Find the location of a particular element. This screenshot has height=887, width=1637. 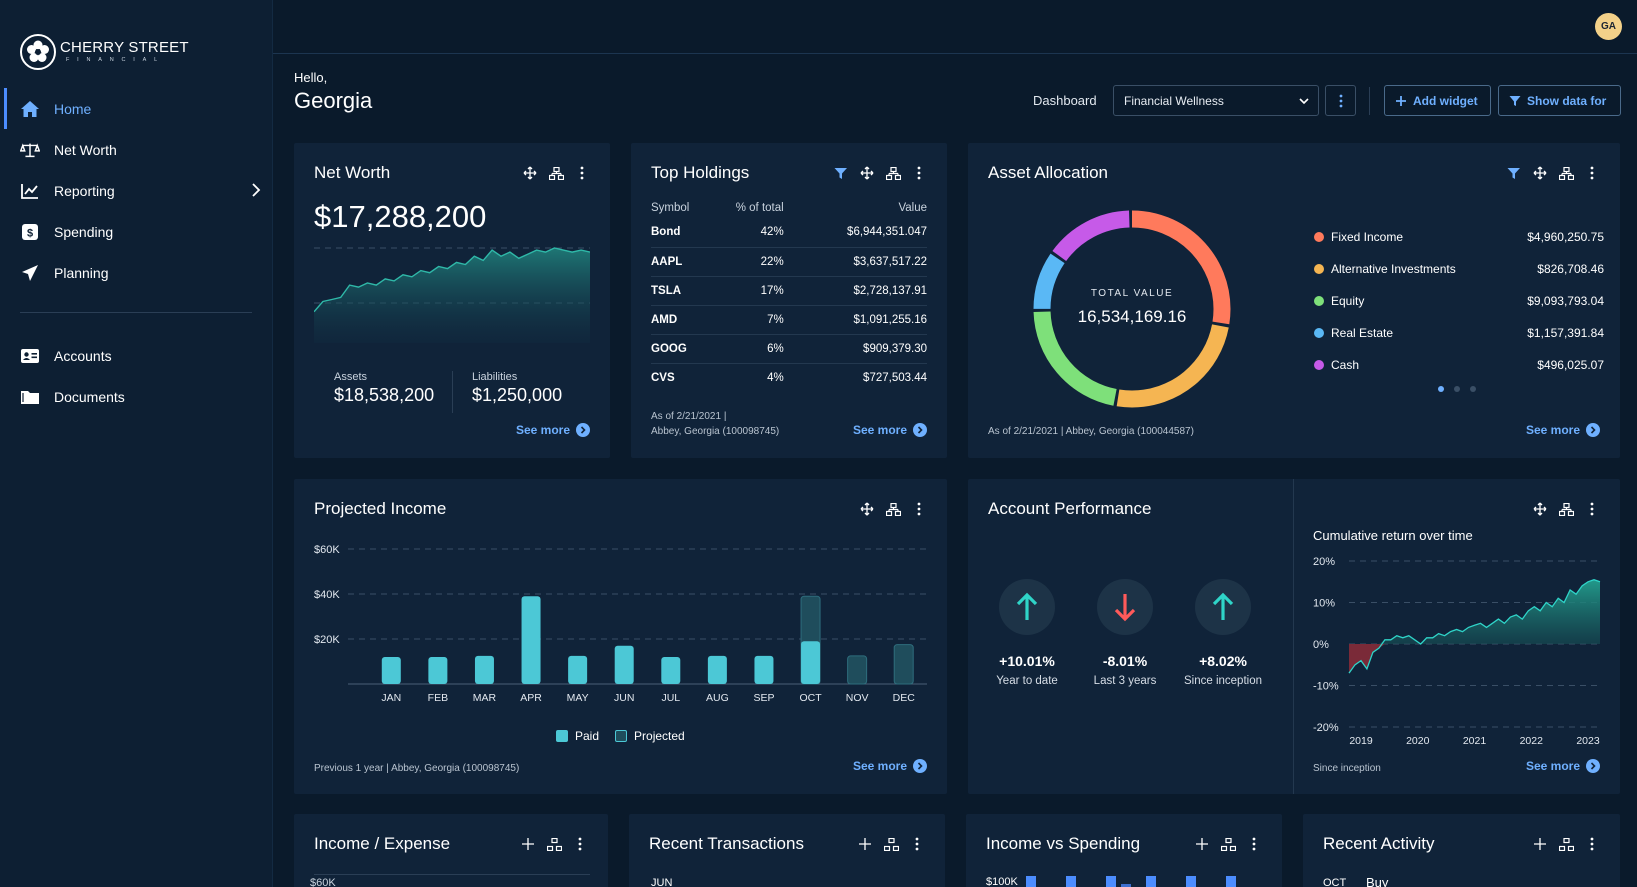

arrow-circle-icon is located at coordinates (1593, 766).